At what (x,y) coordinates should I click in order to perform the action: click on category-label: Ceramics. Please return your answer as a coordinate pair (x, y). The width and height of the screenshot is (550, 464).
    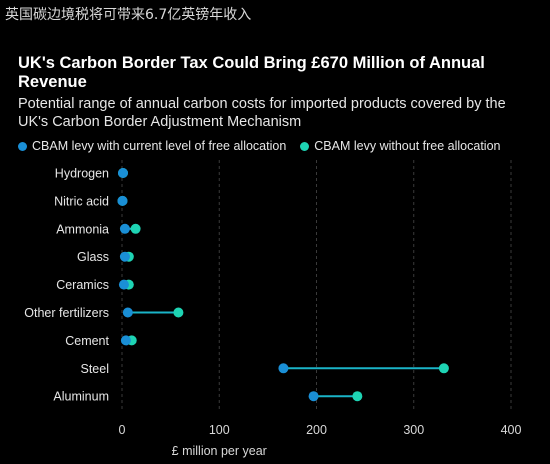
    Looking at the image, I should click on (82, 285).